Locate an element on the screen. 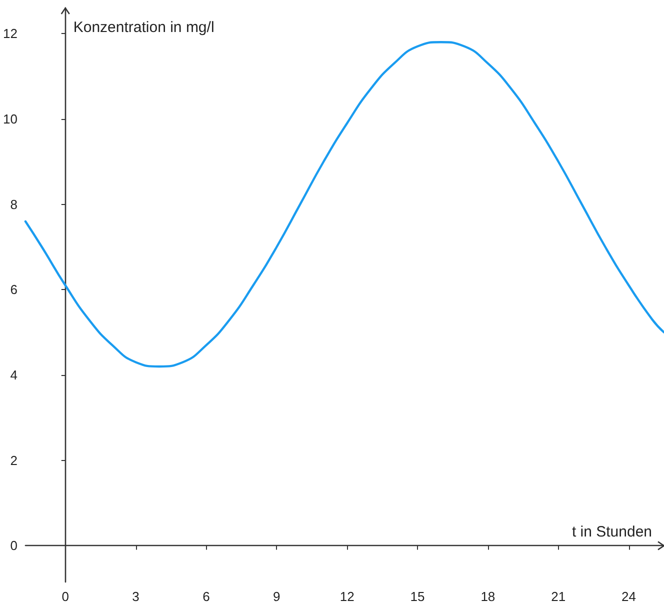 The height and width of the screenshot is (603, 664). y-tick-label: 8 is located at coordinates (14, 204).